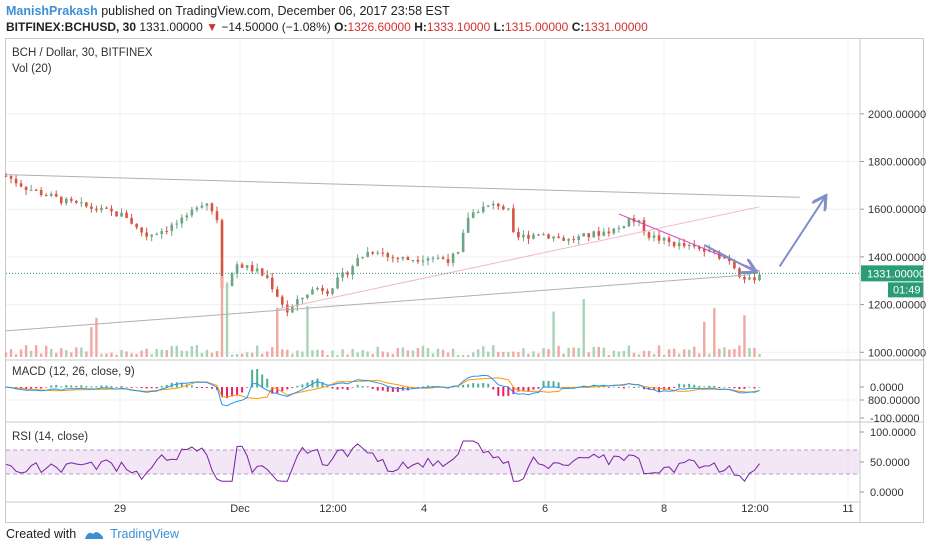  Describe the element at coordinates (52, 11) in the screenshot. I see `author-link: ManishPrakash` at that location.